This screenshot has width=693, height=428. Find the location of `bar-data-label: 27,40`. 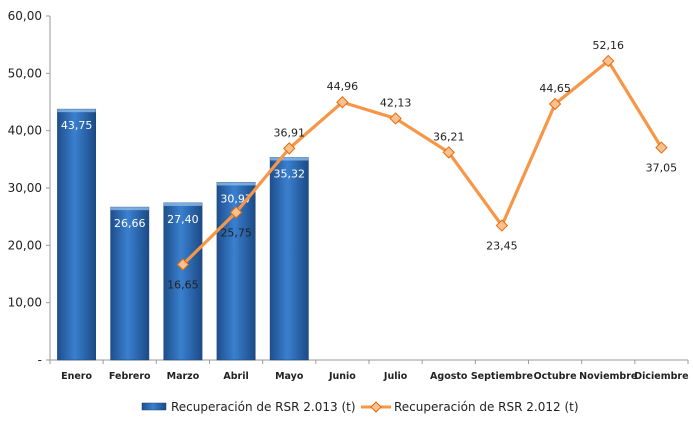

bar-data-label: 27,40 is located at coordinates (183, 219).